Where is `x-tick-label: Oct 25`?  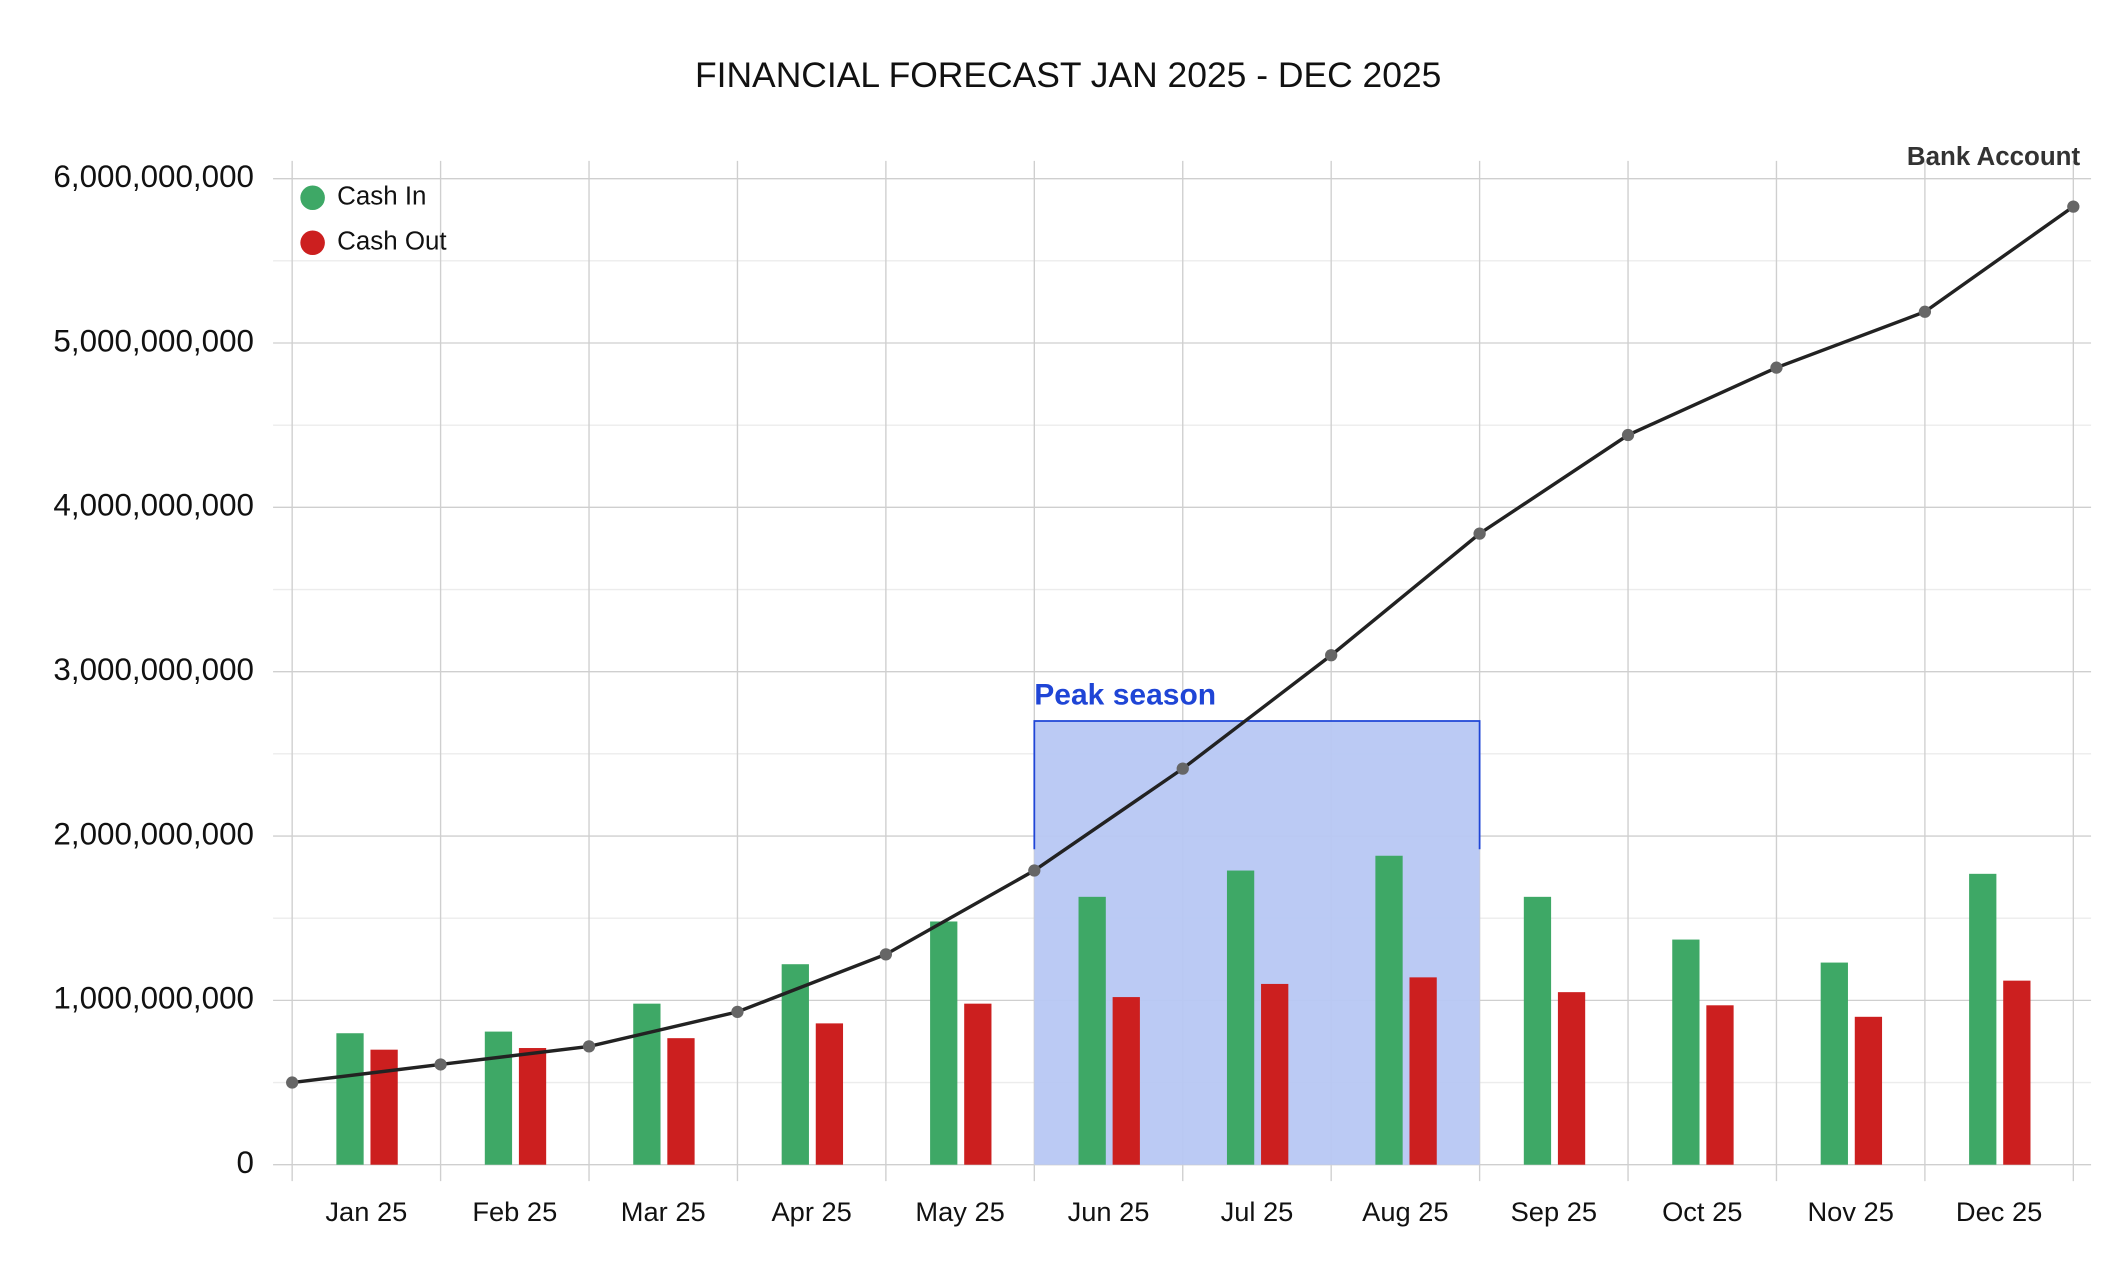 x-tick-label: Oct 25 is located at coordinates (1702, 1211).